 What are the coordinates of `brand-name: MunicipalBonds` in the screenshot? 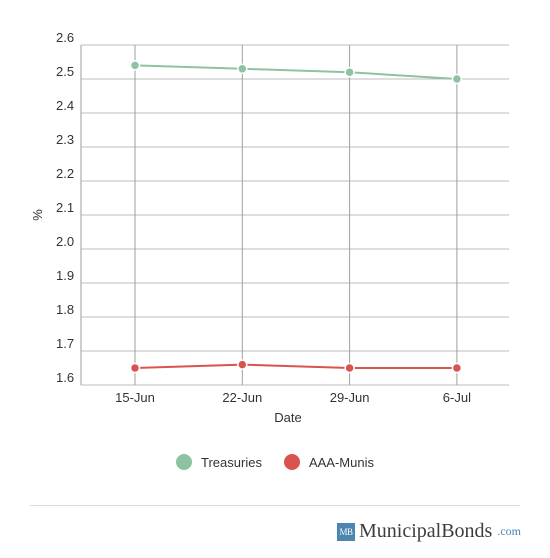 It's located at (426, 531).